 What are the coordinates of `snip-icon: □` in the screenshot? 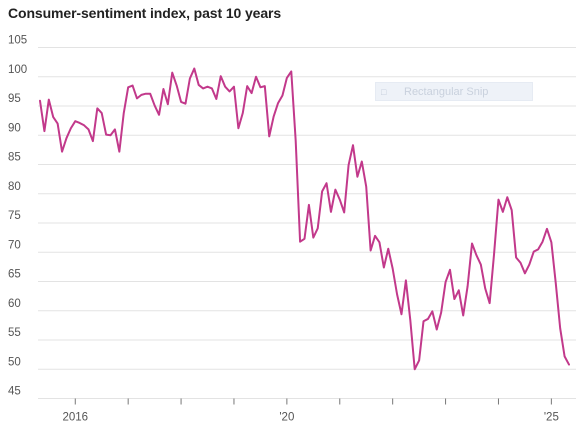 It's located at (384, 92).